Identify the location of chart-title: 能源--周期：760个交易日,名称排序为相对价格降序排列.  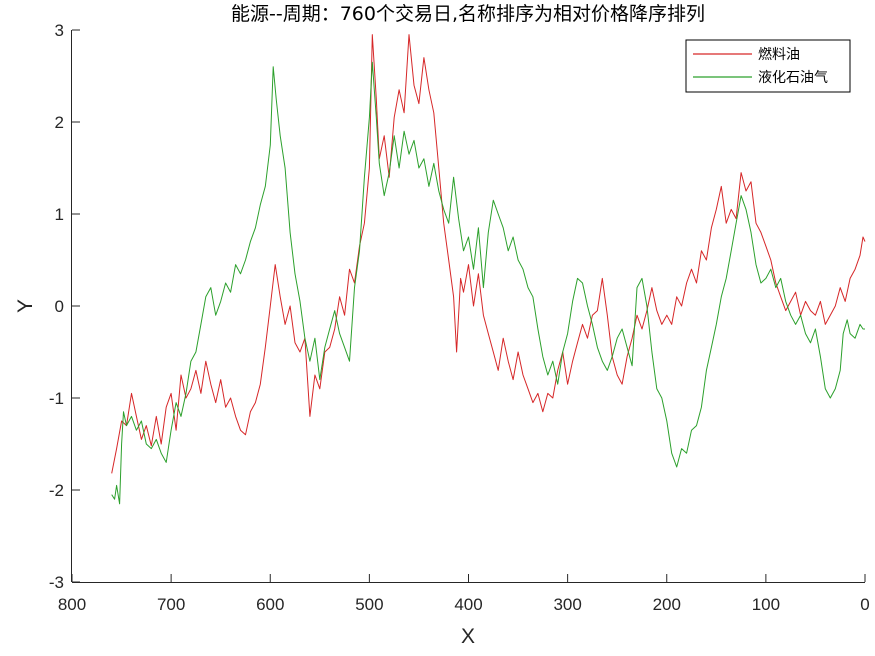
(468, 14).